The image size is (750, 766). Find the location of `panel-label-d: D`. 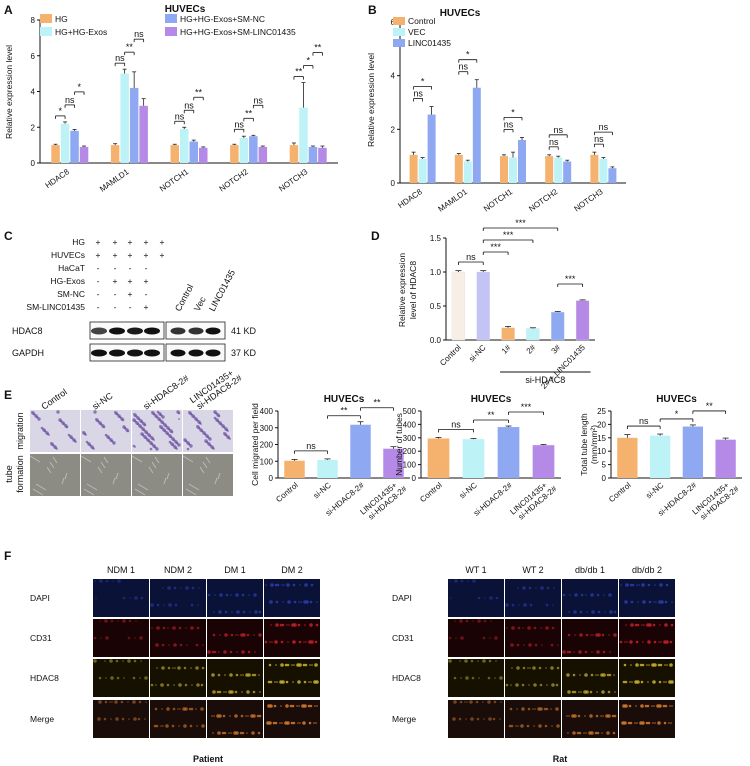

panel-label-d: D is located at coordinates (375, 236).